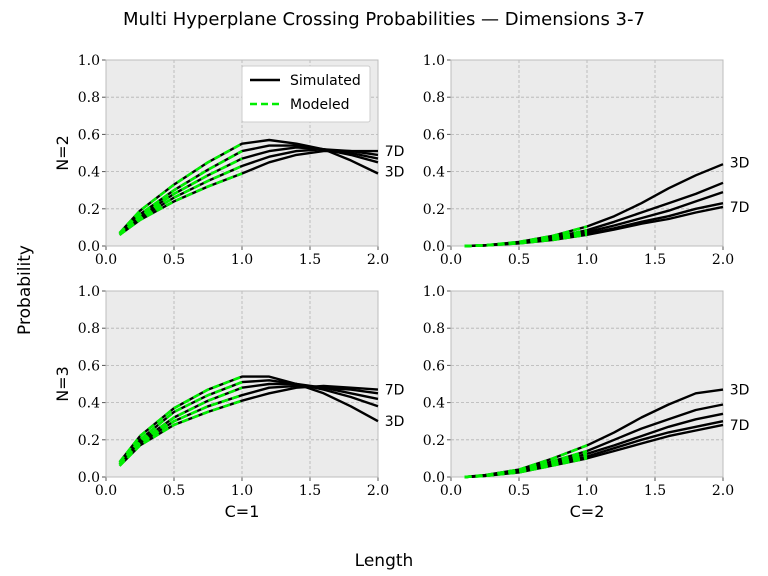 Image resolution: width=768 pixels, height=576 pixels. I want to click on row-label: N=3, so click(62, 384).